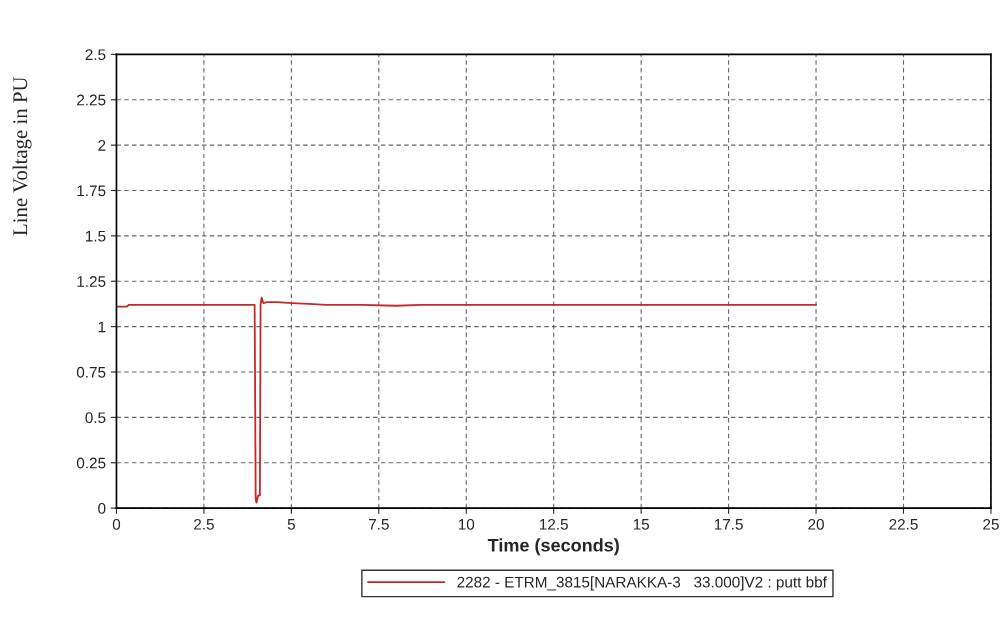  What do you see at coordinates (116, 524) in the screenshot?
I see `x-tick-label: 0` at bounding box center [116, 524].